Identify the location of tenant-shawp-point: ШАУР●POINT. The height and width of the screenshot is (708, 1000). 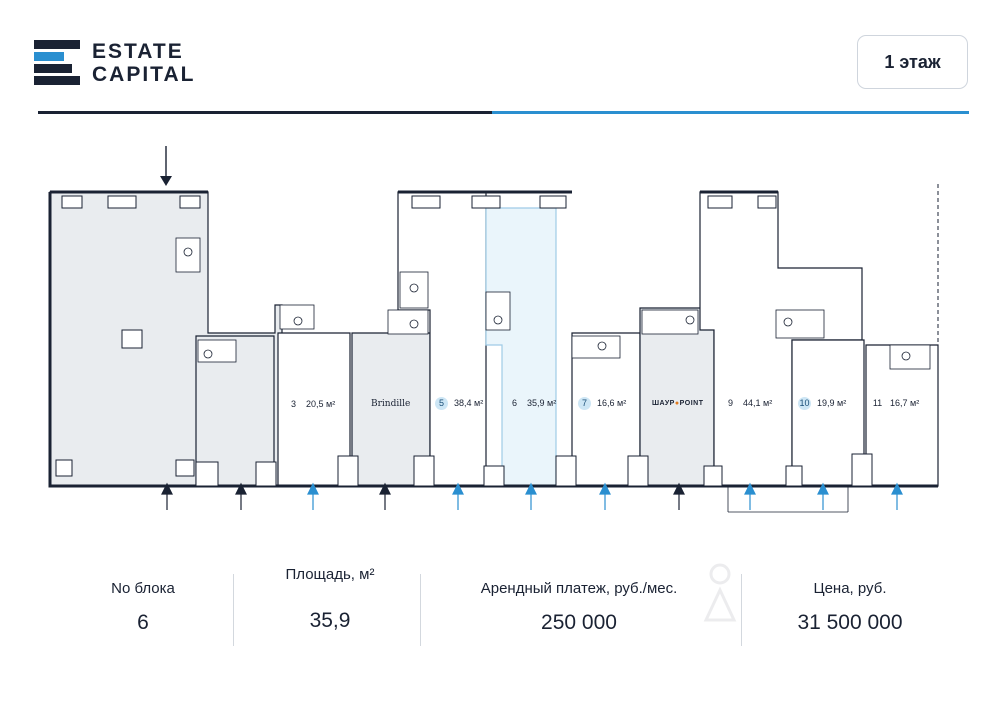
(677, 403).